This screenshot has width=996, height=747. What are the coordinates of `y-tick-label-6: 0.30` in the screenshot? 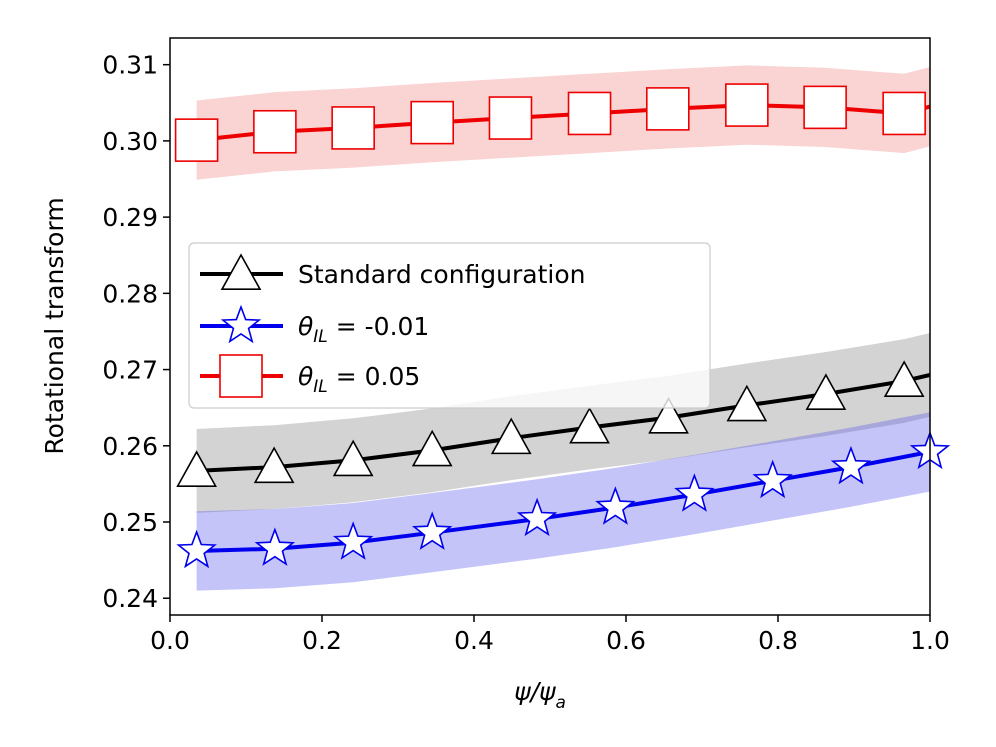 It's located at (130, 141).